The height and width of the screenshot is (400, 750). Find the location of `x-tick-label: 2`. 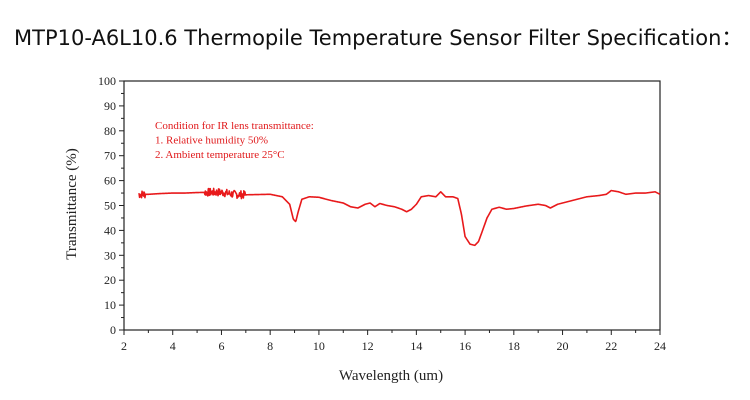

x-tick-label: 2 is located at coordinates (124, 346).